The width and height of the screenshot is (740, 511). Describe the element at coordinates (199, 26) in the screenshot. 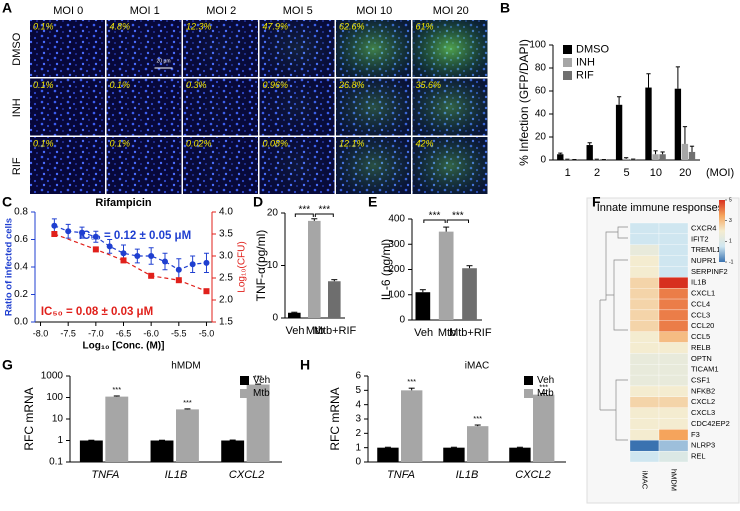

I see `infection-rate: 12.3%` at that location.